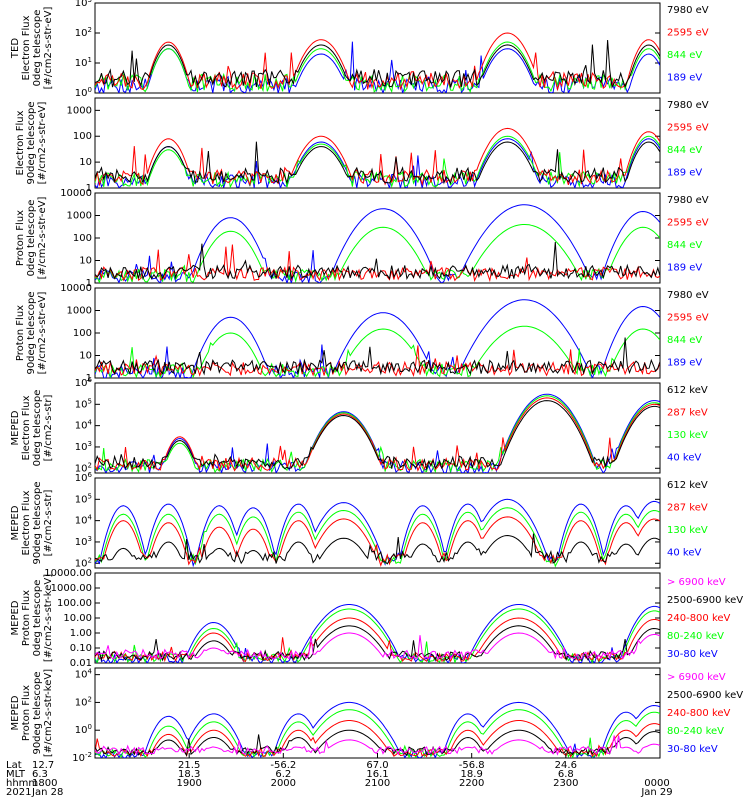  What do you see at coordinates (77, 618) in the screenshot?
I see `y-tick-label: 10.00` at bounding box center [77, 618].